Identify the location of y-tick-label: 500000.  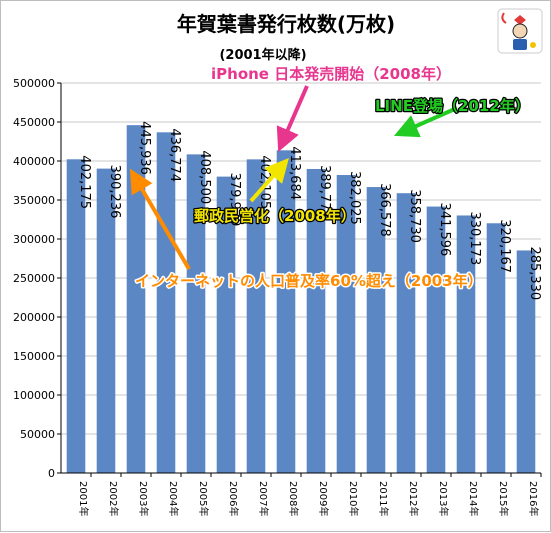
(34, 83).